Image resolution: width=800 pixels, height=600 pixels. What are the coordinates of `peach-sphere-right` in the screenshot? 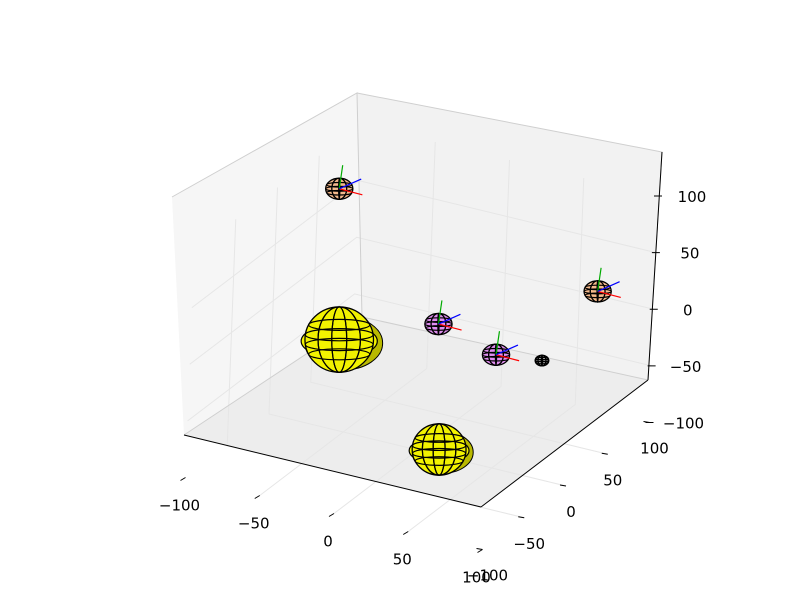 It's located at (602, 285).